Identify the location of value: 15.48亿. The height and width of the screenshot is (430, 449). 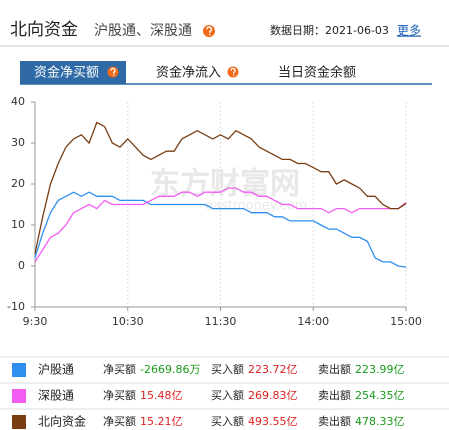
(161, 395).